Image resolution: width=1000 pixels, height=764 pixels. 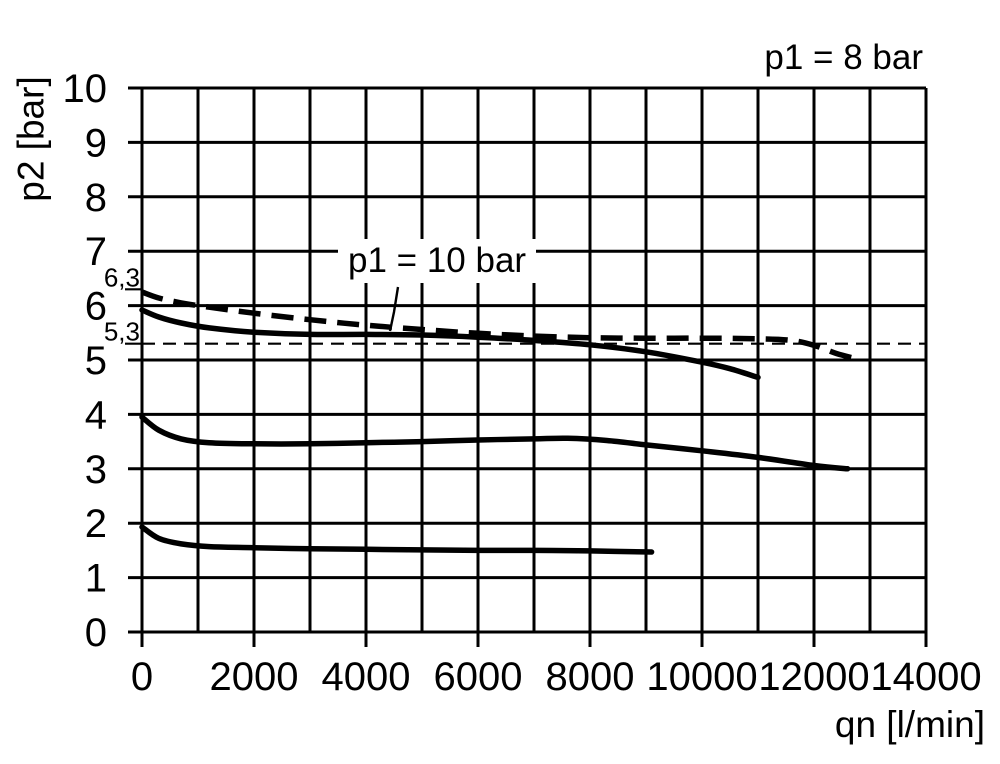 What do you see at coordinates (142, 677) in the screenshot?
I see `x-tick-label: 0` at bounding box center [142, 677].